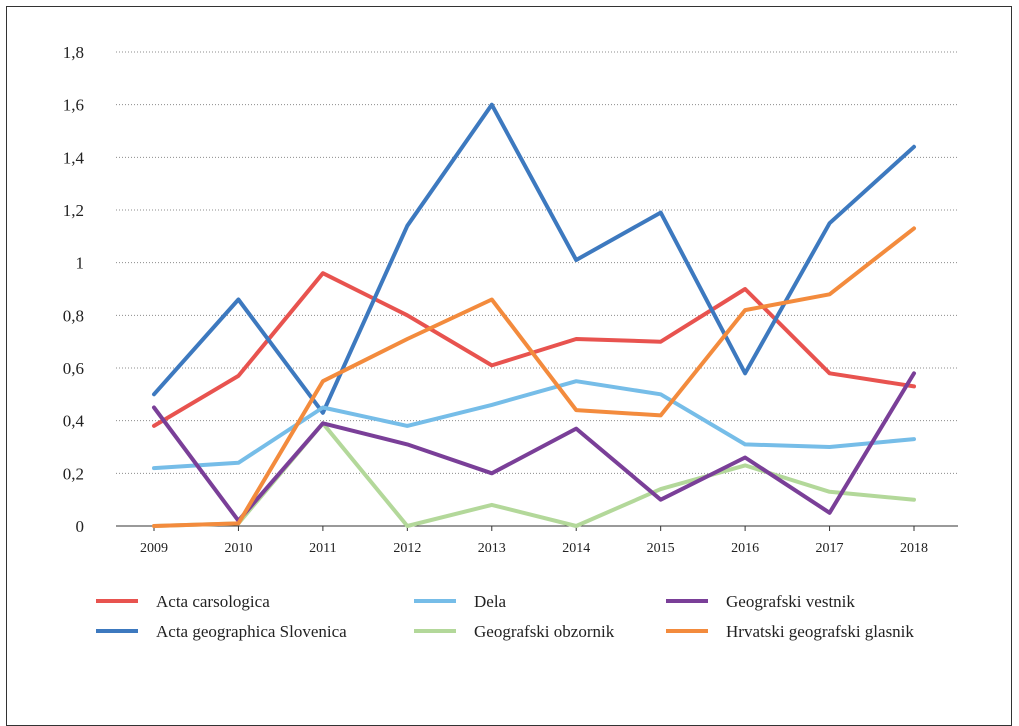  I want to click on x-tick-label: 2012, so click(407, 548).